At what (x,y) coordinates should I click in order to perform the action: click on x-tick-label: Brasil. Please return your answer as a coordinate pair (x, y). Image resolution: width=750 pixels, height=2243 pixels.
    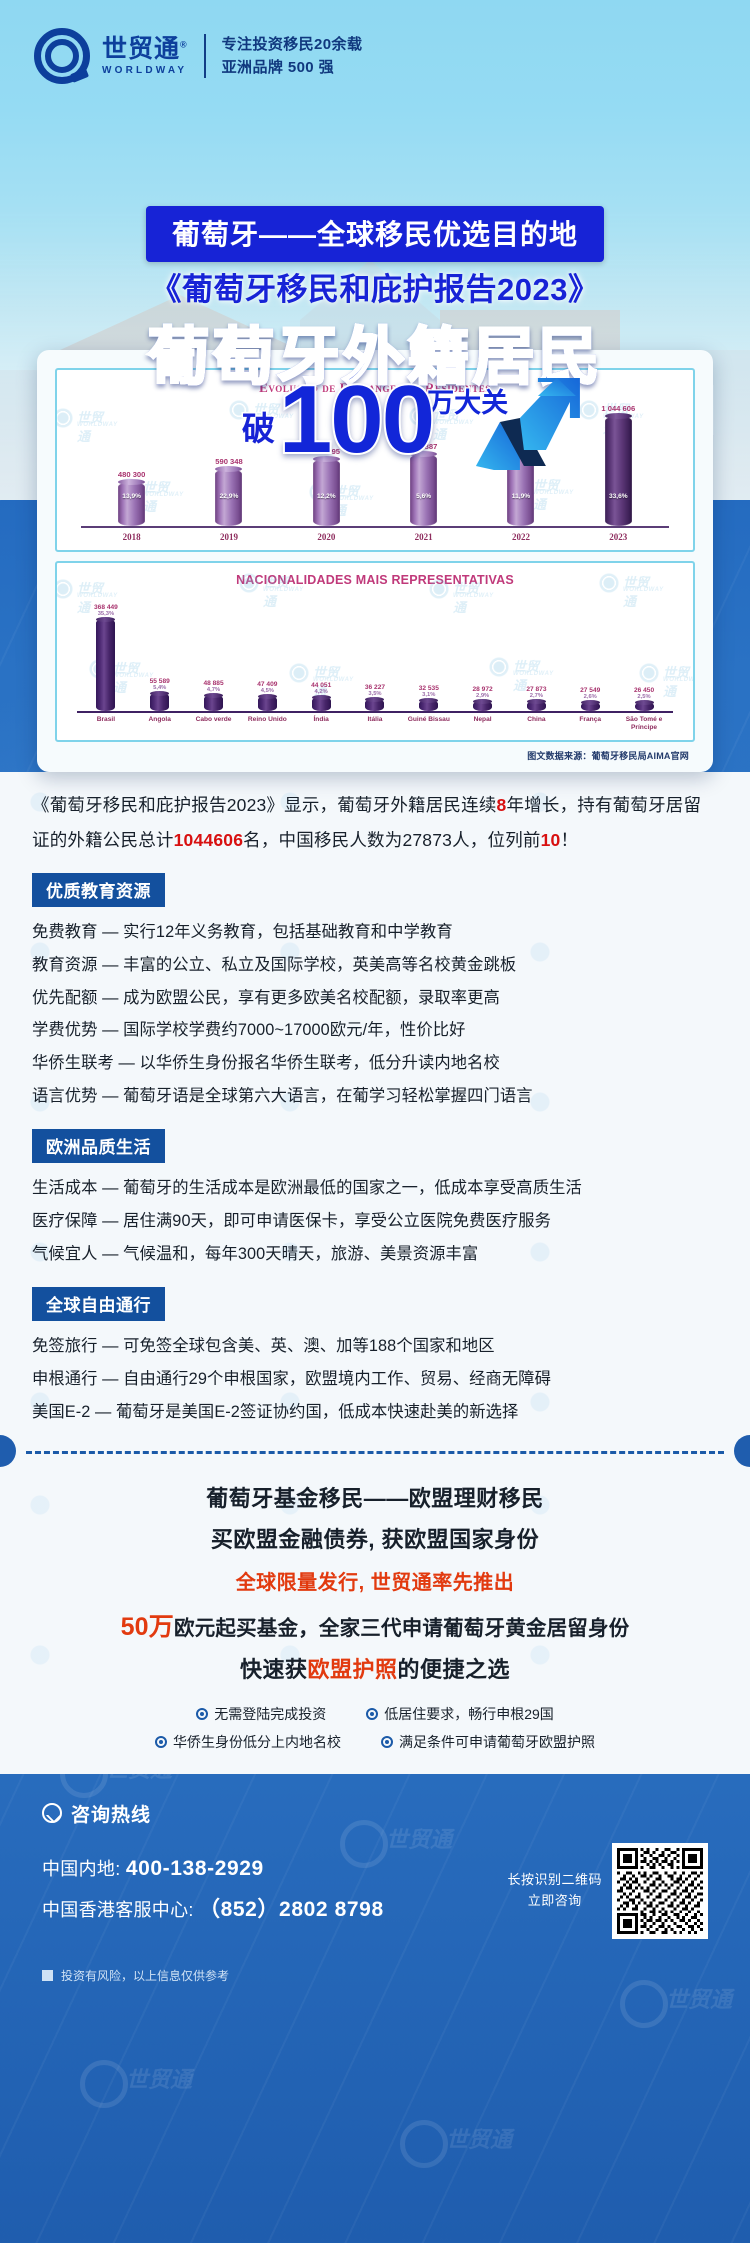
    Looking at the image, I should click on (106, 719).